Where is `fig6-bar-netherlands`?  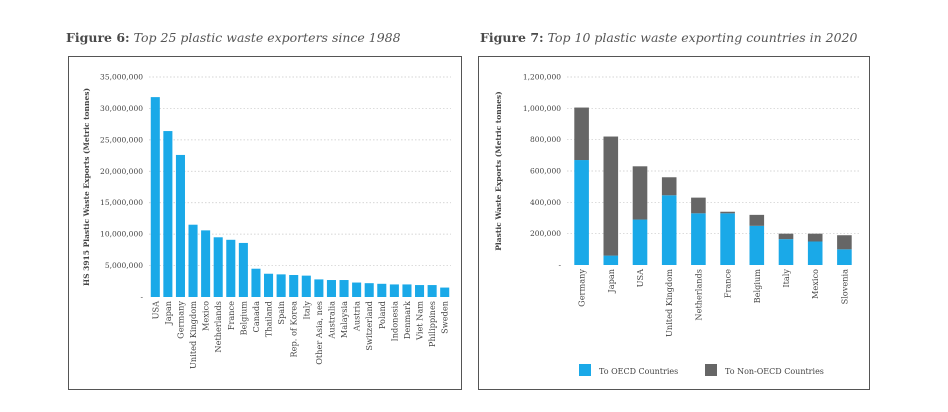
fig6-bar-netherlands is located at coordinates (218, 267).